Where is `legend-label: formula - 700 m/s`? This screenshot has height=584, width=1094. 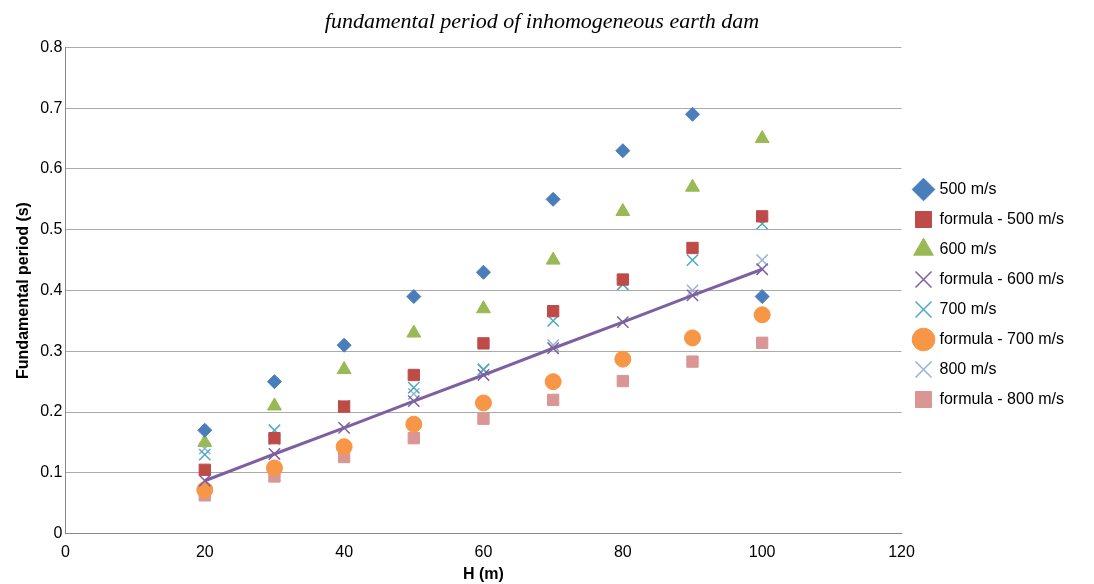 legend-label: formula - 700 m/s is located at coordinates (1001, 338).